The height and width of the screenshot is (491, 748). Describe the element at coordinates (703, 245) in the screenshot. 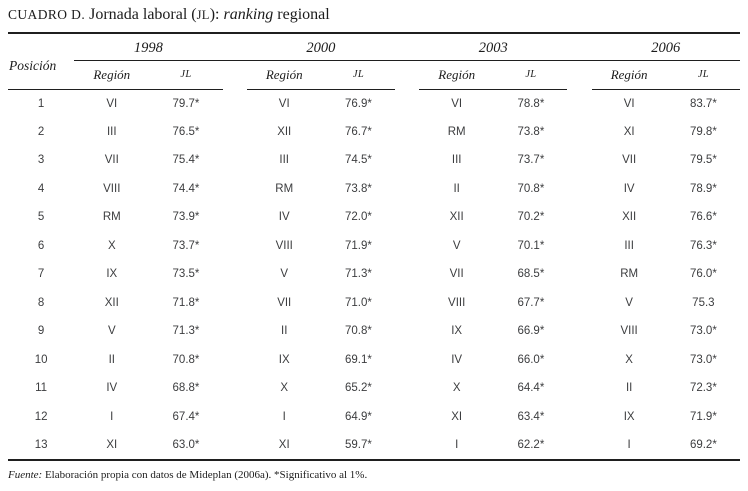

I see `jl-cell-2006: 76.3*` at that location.